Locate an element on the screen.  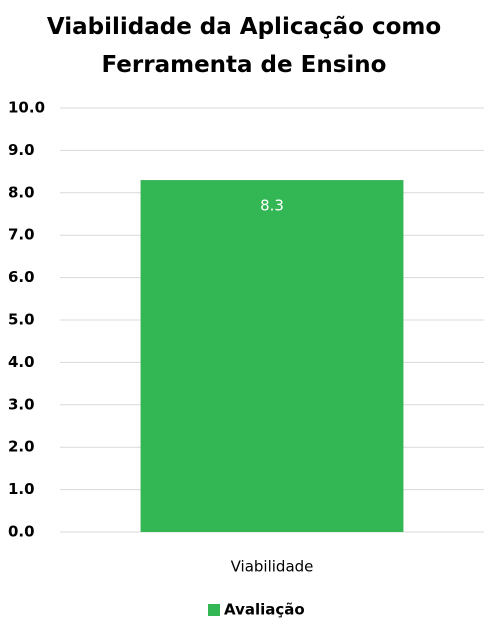
y-tick-label: 0.0 is located at coordinates (21, 532).